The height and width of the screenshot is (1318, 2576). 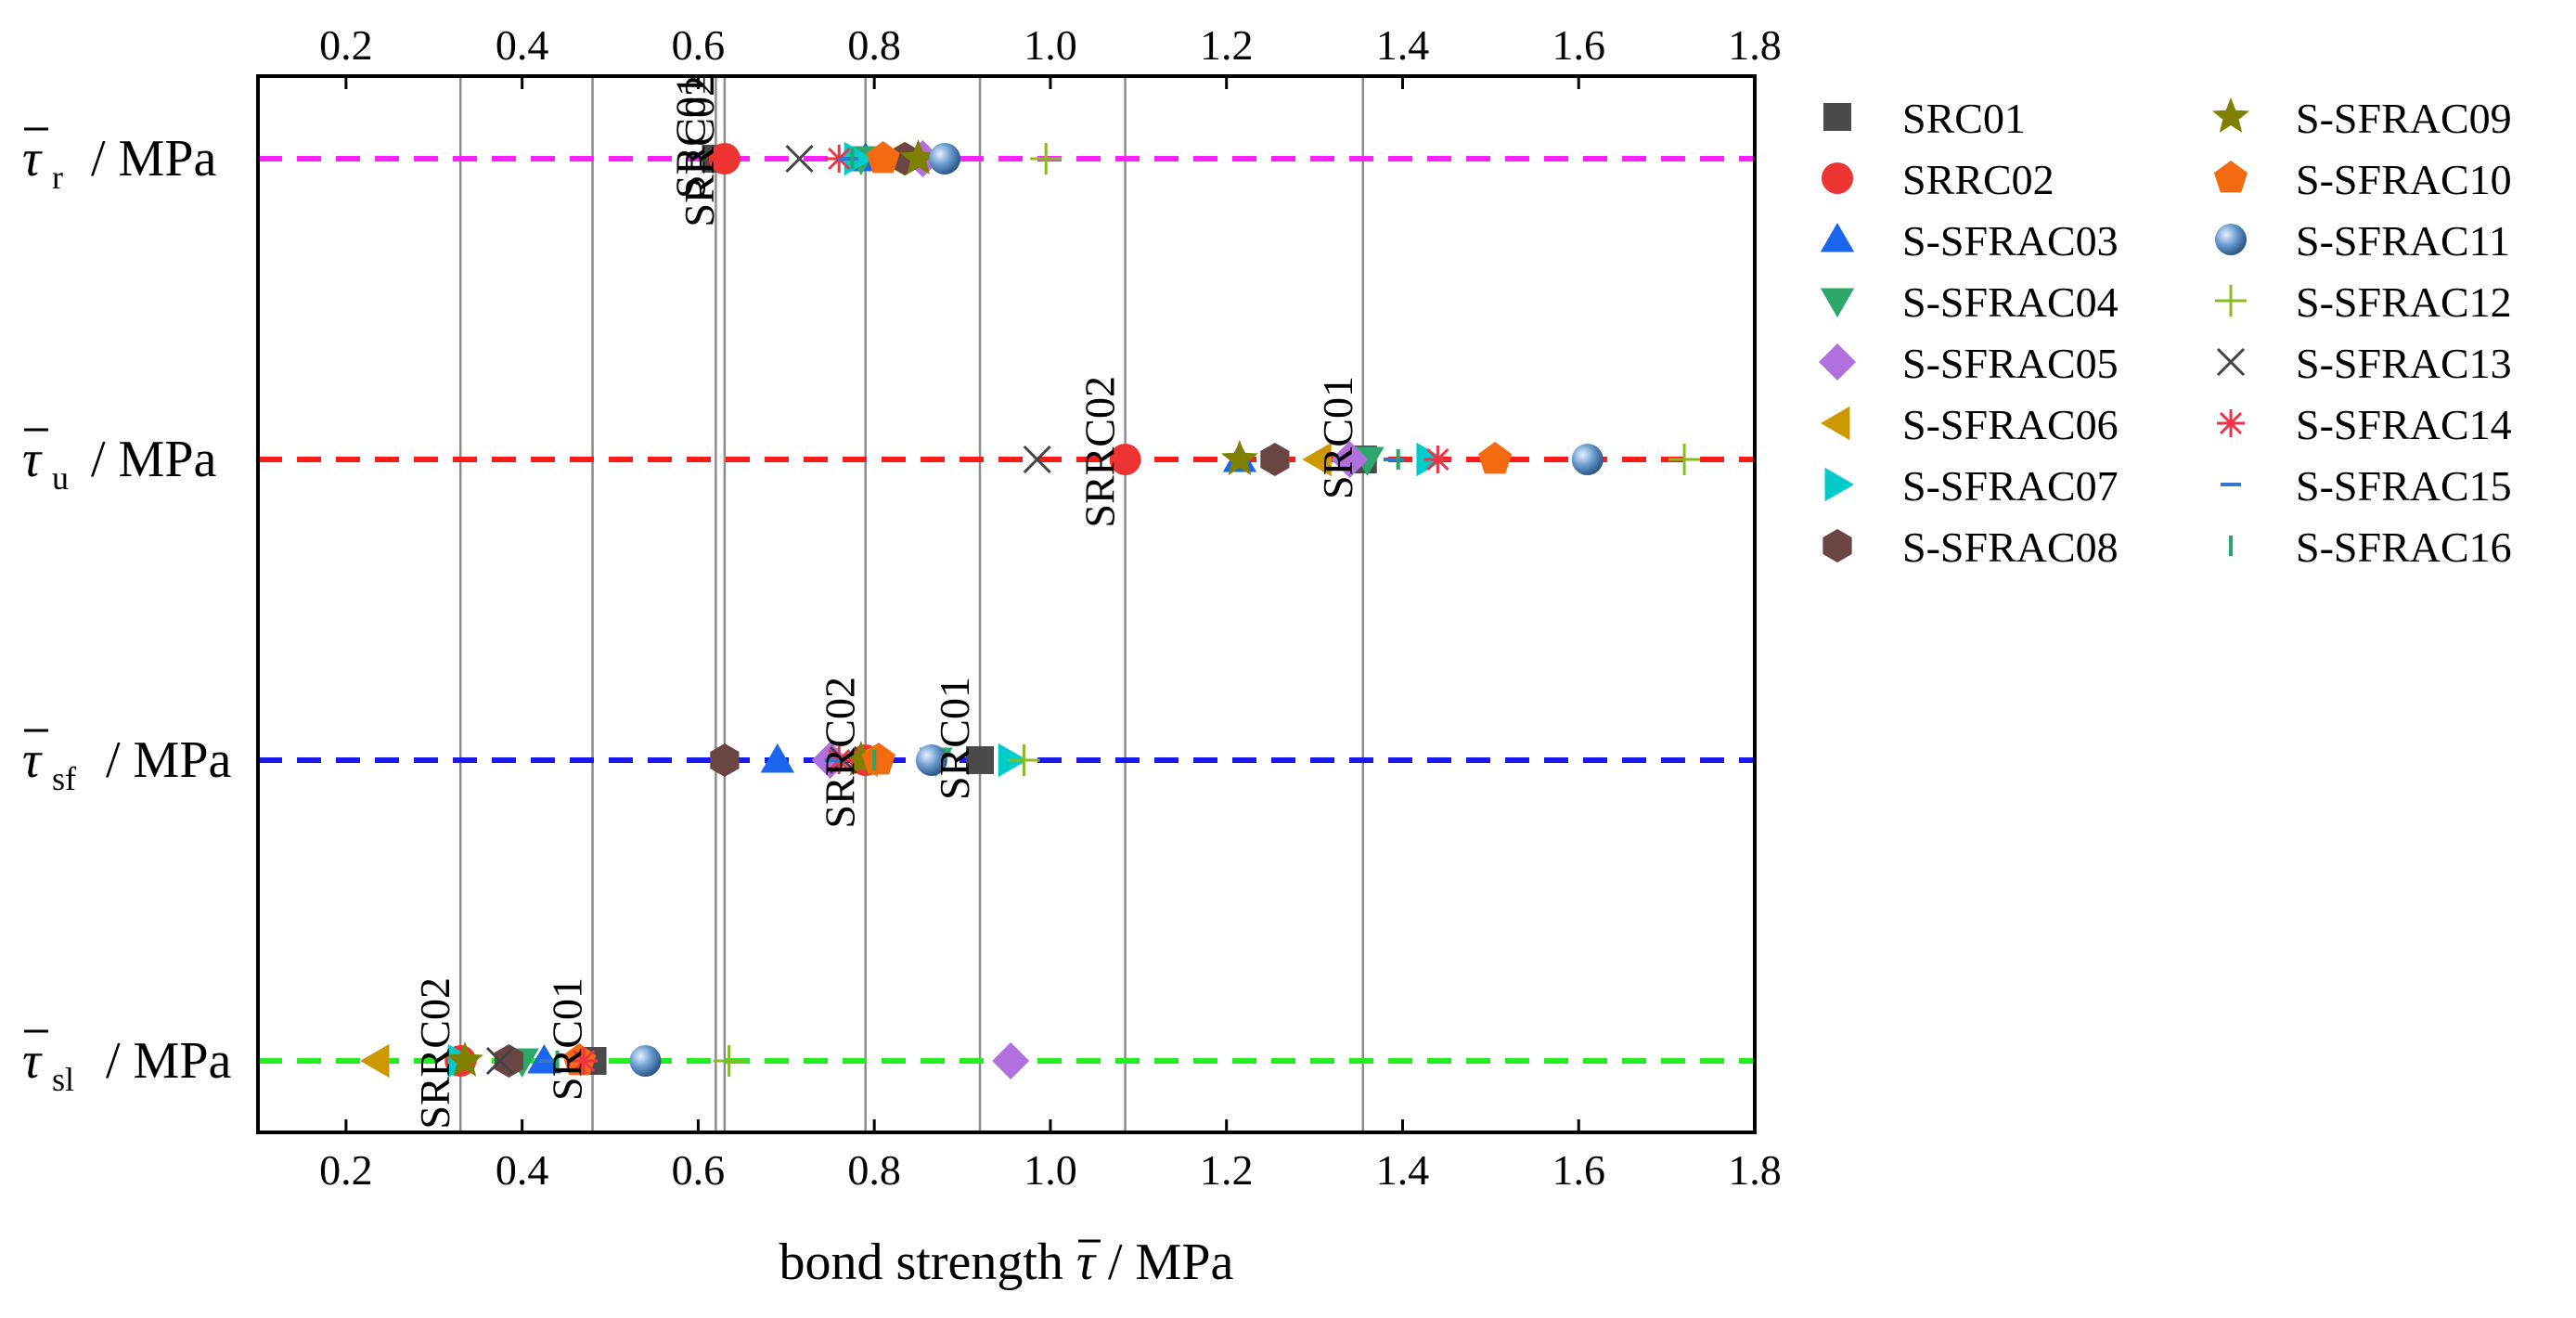 I want to click on point-s-sfrac13-sl, so click(x=499, y=1061).